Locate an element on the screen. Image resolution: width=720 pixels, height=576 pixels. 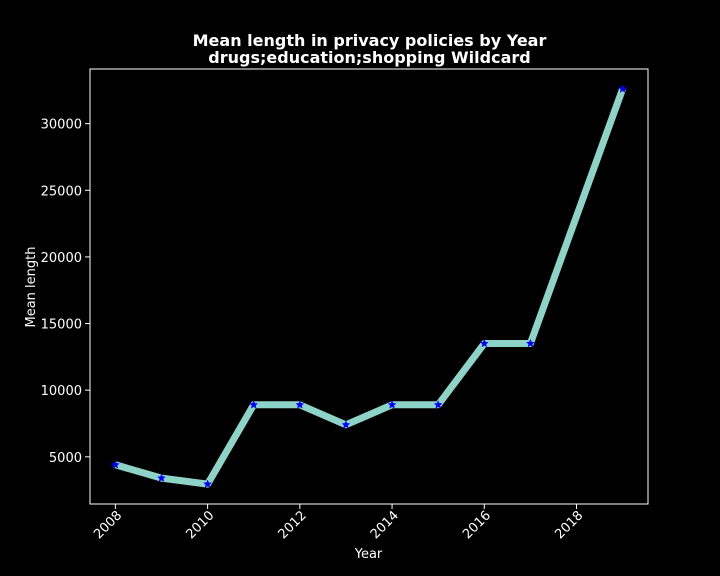
data-point-2019 is located at coordinates (623, 88).